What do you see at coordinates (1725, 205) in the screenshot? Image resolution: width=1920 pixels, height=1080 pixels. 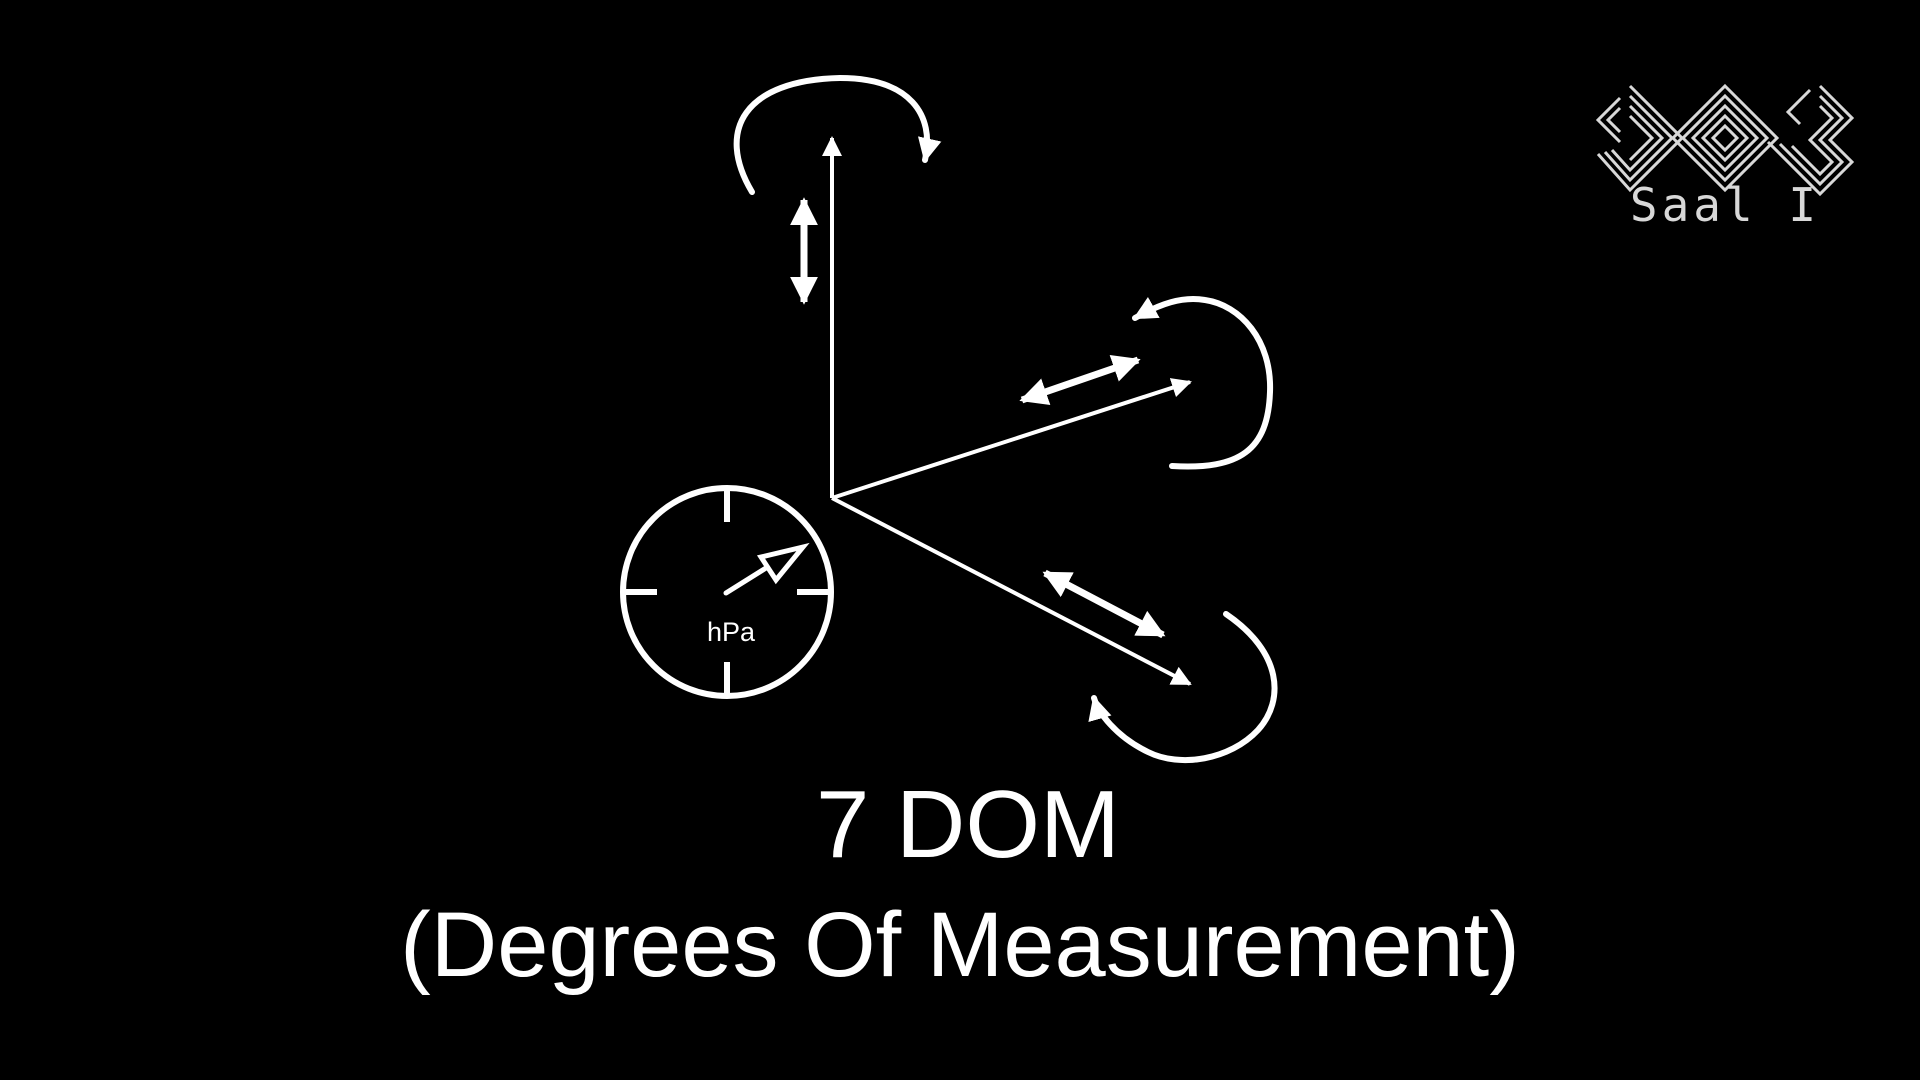 I see `room-label: Saal I` at bounding box center [1725, 205].